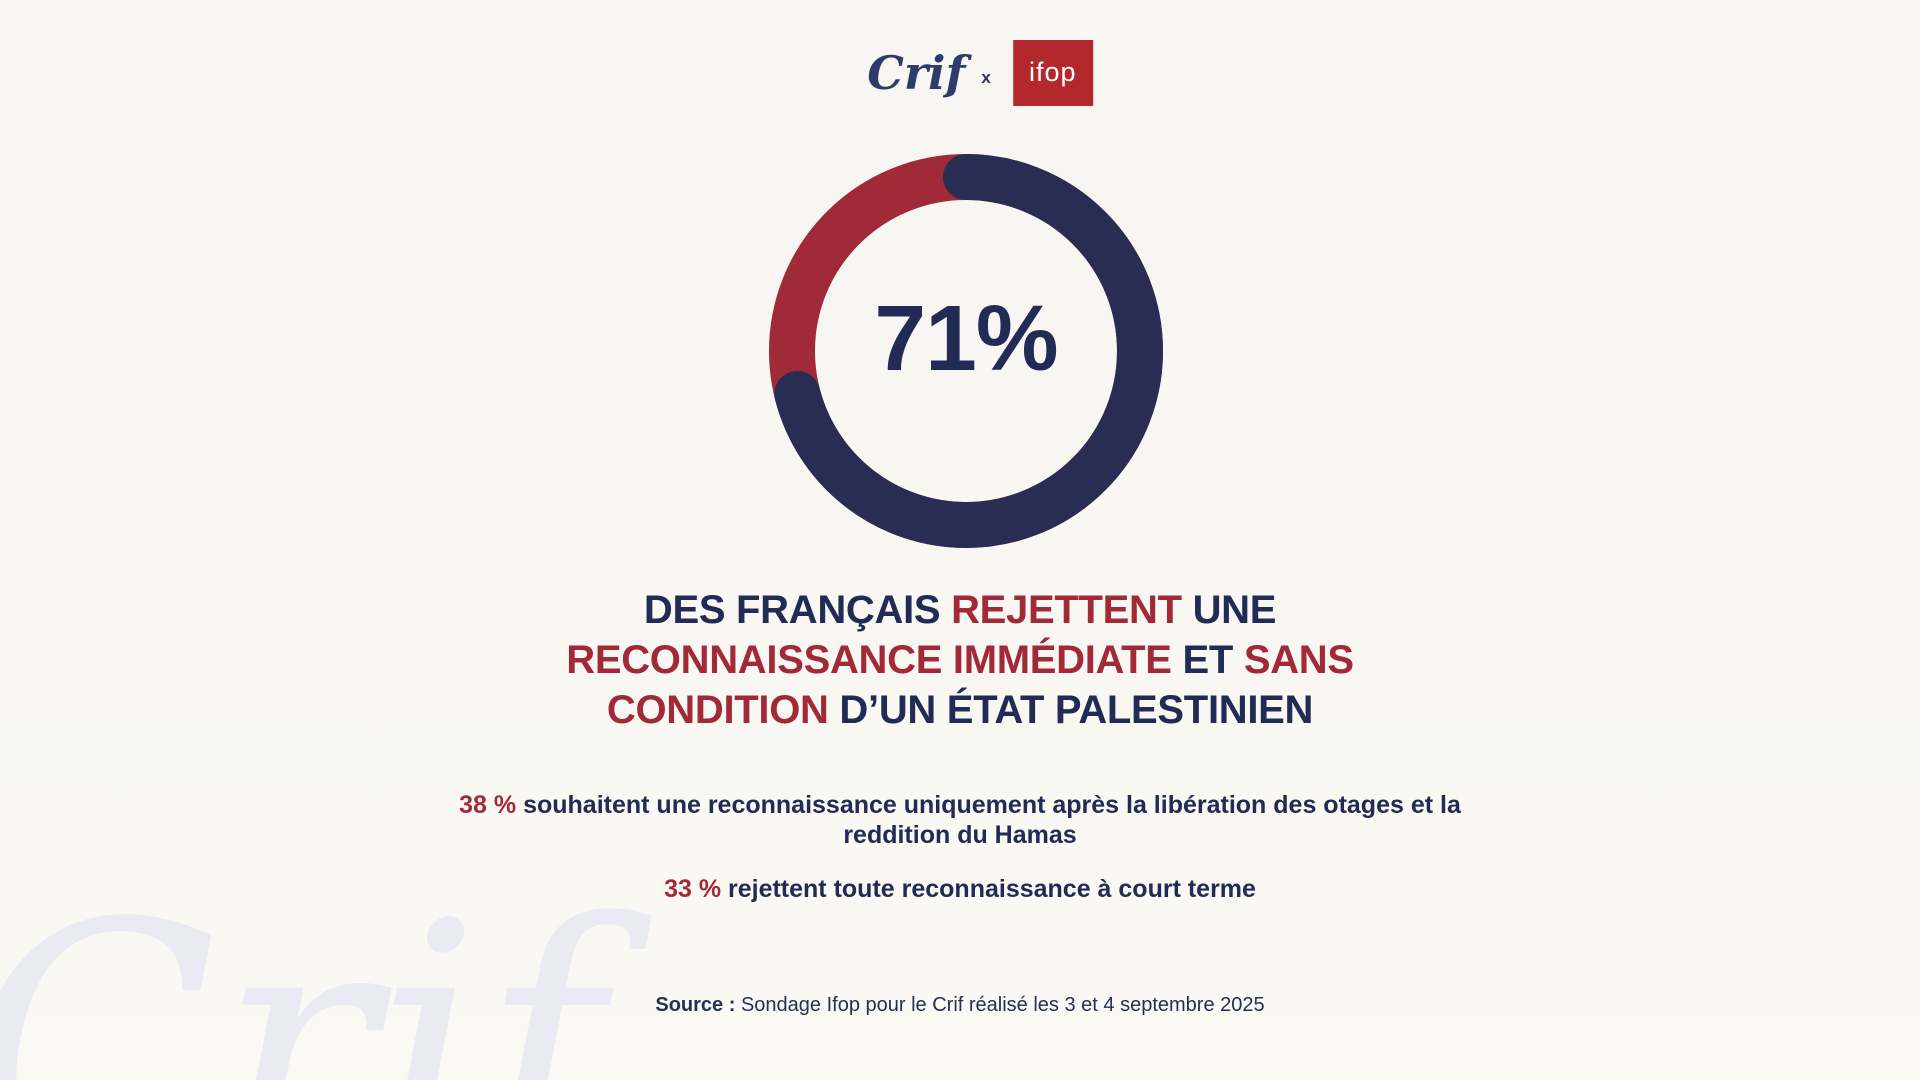  I want to click on headline-segment: ET, so click(1207, 660).